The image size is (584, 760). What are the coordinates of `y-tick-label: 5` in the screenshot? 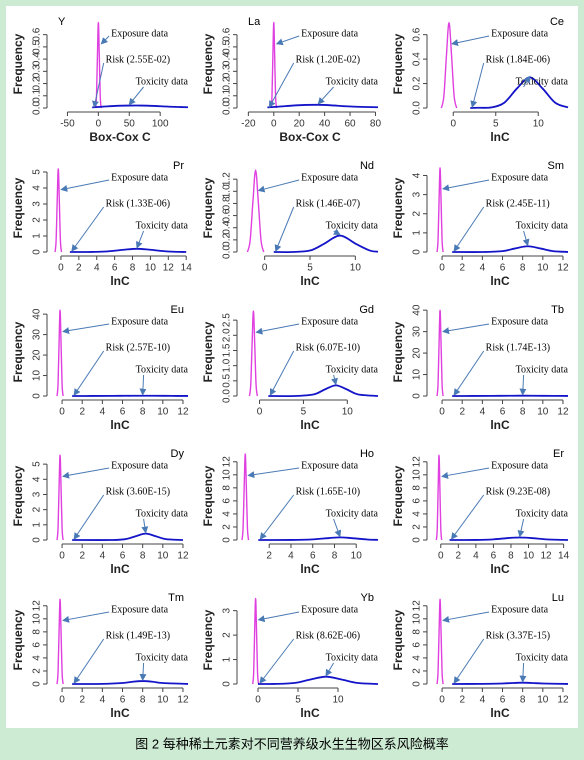 It's located at (37, 172).